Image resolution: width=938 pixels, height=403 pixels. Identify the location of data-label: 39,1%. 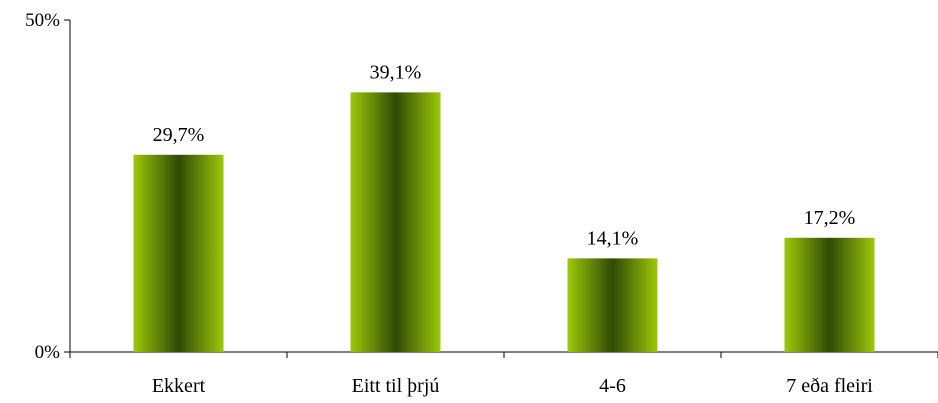
(396, 72).